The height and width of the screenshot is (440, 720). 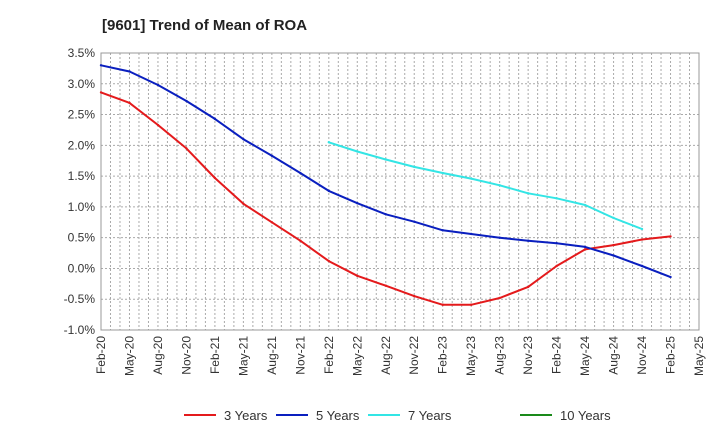 I want to click on legend-label: 10 Years, so click(x=585, y=415).